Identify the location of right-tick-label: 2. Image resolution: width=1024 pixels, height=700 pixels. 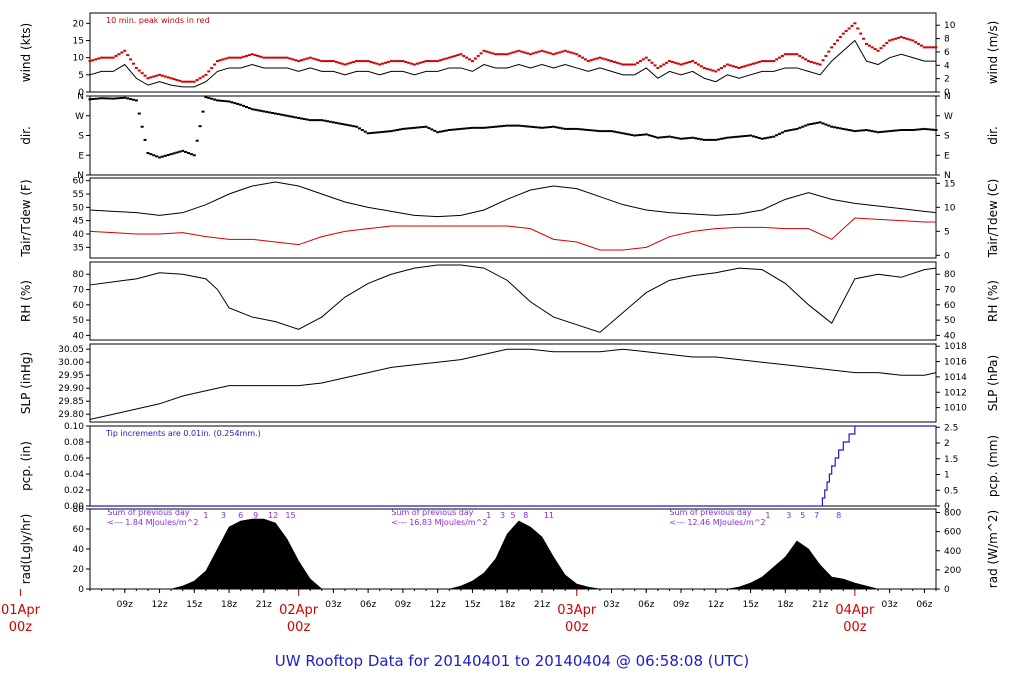
(947, 444).